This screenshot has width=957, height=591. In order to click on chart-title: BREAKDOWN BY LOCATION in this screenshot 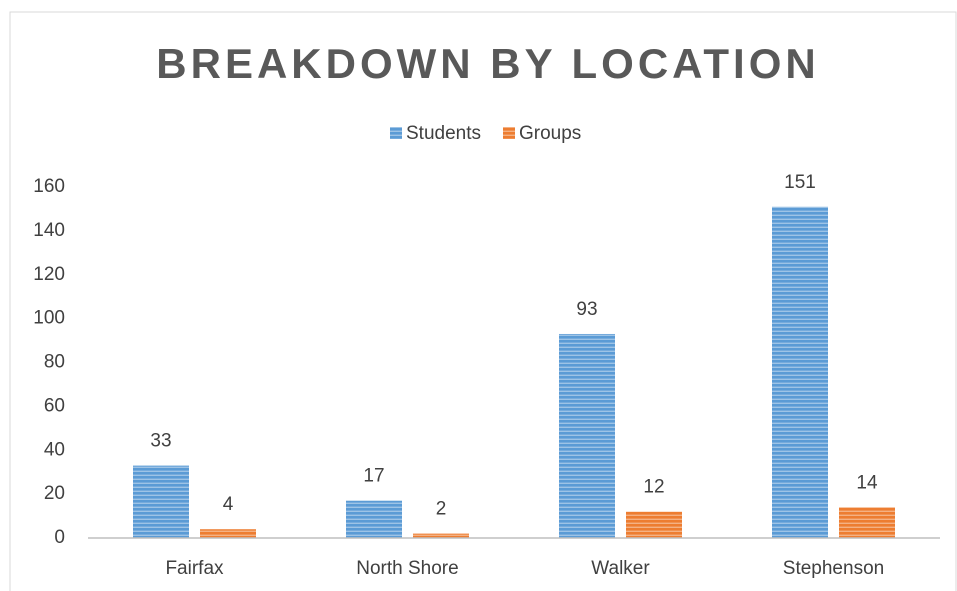, I will do `click(487, 63)`.